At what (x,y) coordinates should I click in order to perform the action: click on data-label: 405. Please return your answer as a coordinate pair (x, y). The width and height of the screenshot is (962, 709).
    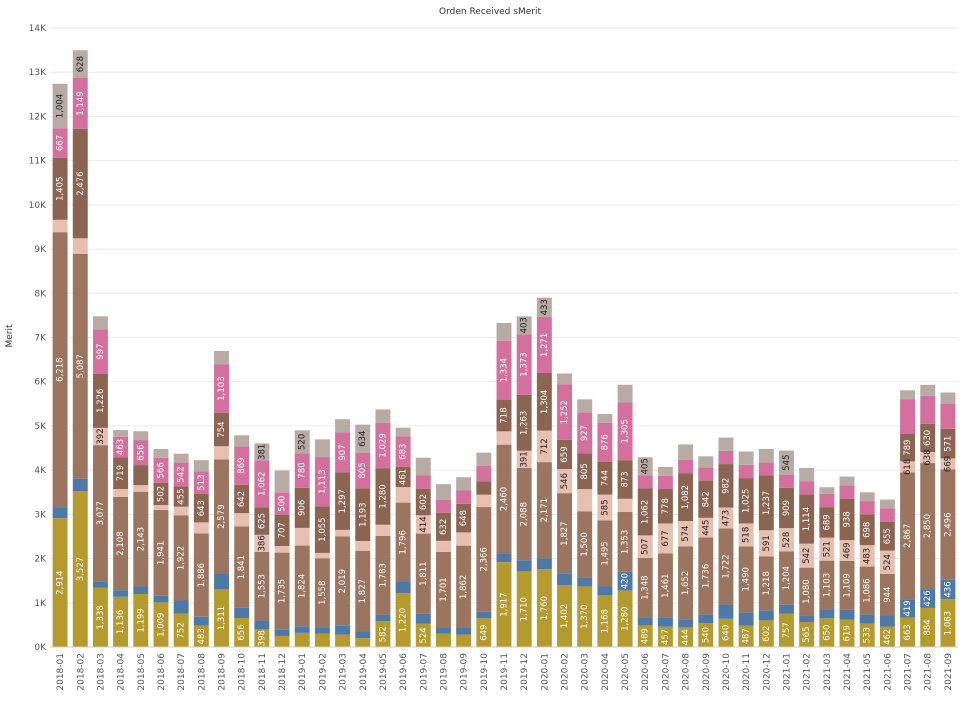
    Looking at the image, I should click on (646, 466).